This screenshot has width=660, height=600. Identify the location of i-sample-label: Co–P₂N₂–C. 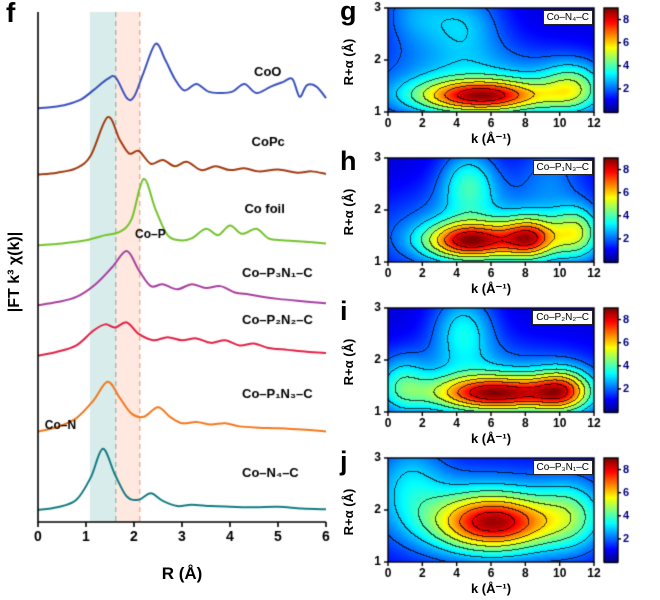
(562, 317).